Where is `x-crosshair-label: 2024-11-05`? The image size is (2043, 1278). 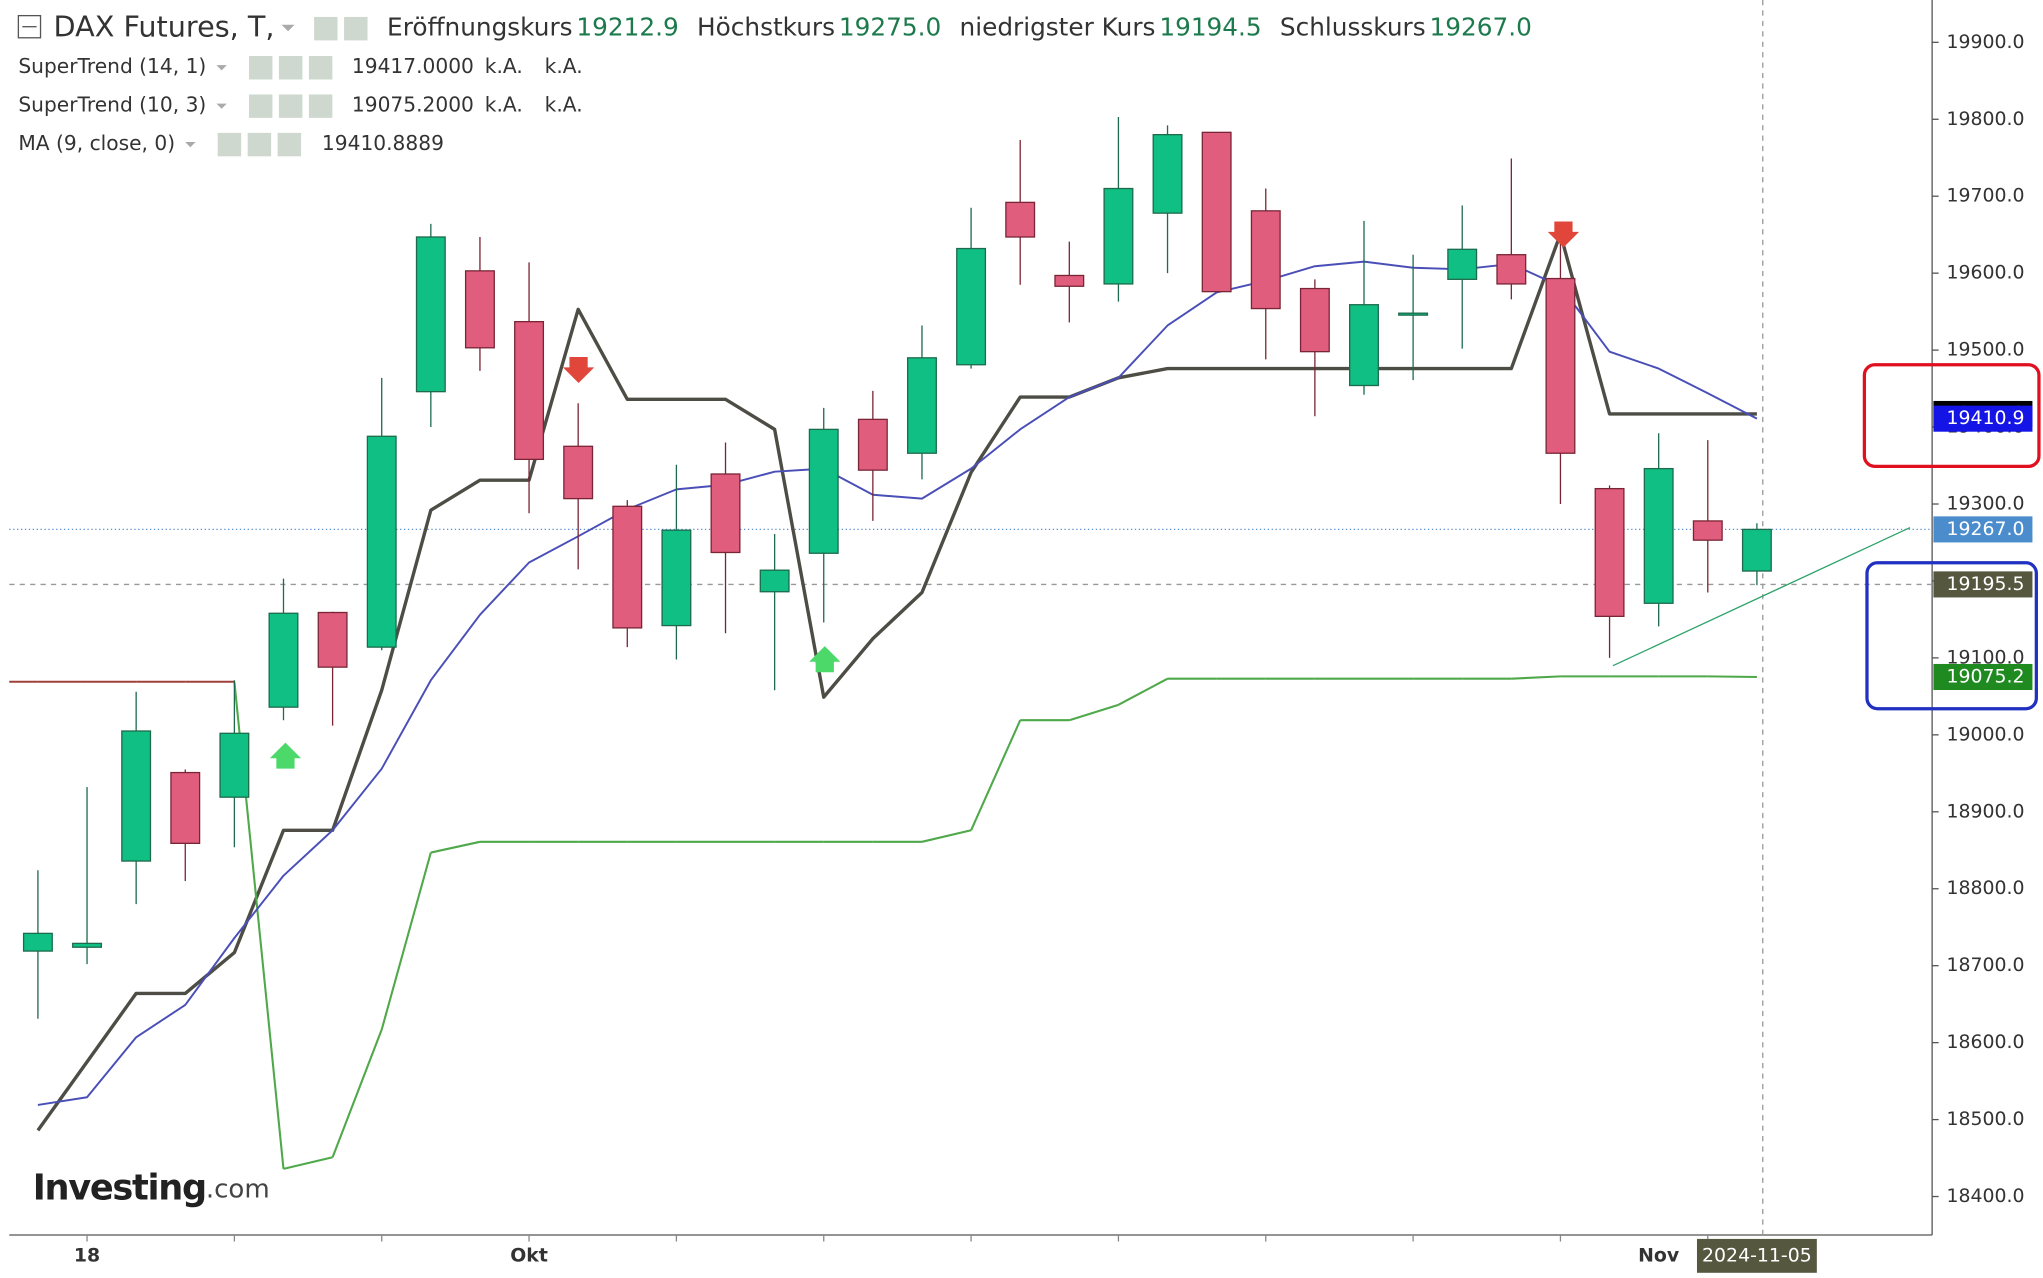
x-crosshair-label: 2024-11-05 is located at coordinates (1757, 1255).